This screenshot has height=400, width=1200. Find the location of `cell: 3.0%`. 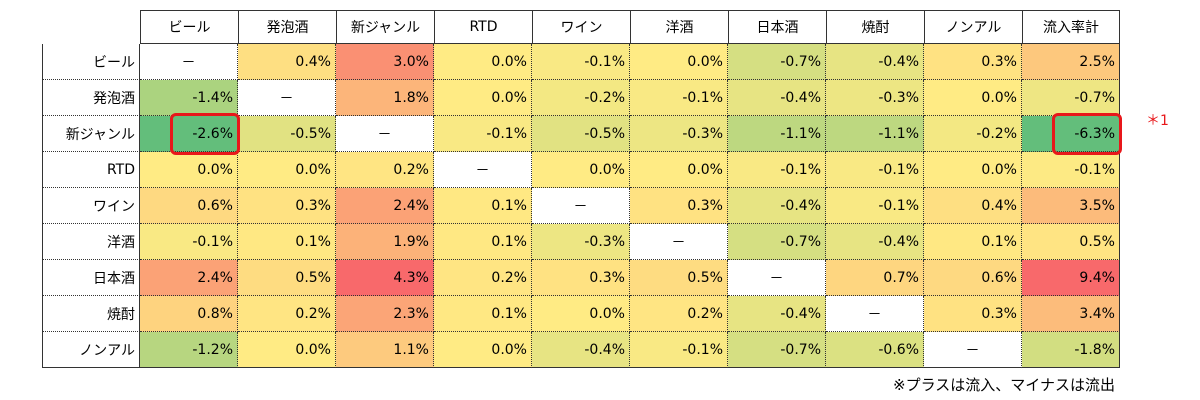

cell: 3.0% is located at coordinates (385, 62).